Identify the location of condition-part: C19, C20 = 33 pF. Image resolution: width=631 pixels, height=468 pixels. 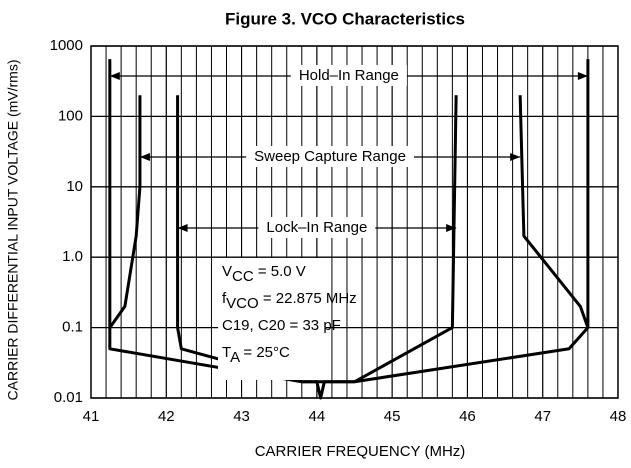
(281, 325).